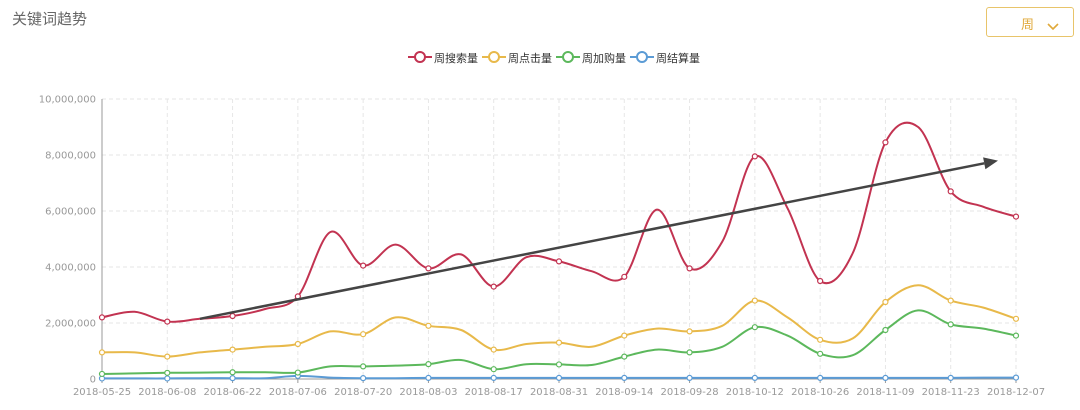 The height and width of the screenshot is (410, 1080). Describe the element at coordinates (70, 156) in the screenshot. I see `y-tick-label: 8,000,000` at that location.